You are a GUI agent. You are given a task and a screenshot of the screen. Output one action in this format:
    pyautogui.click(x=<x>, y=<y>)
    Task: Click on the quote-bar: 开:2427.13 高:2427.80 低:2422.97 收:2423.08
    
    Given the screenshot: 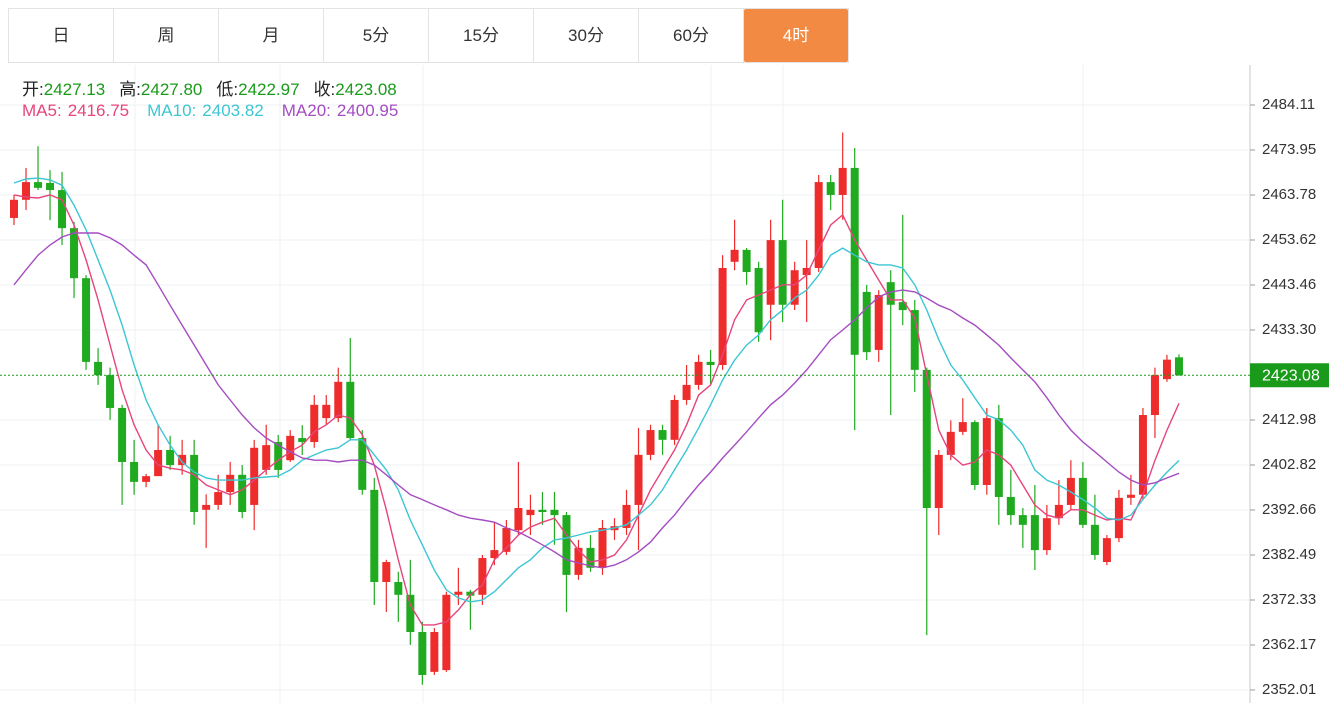 What is the action you would take?
    pyautogui.click(x=216, y=87)
    